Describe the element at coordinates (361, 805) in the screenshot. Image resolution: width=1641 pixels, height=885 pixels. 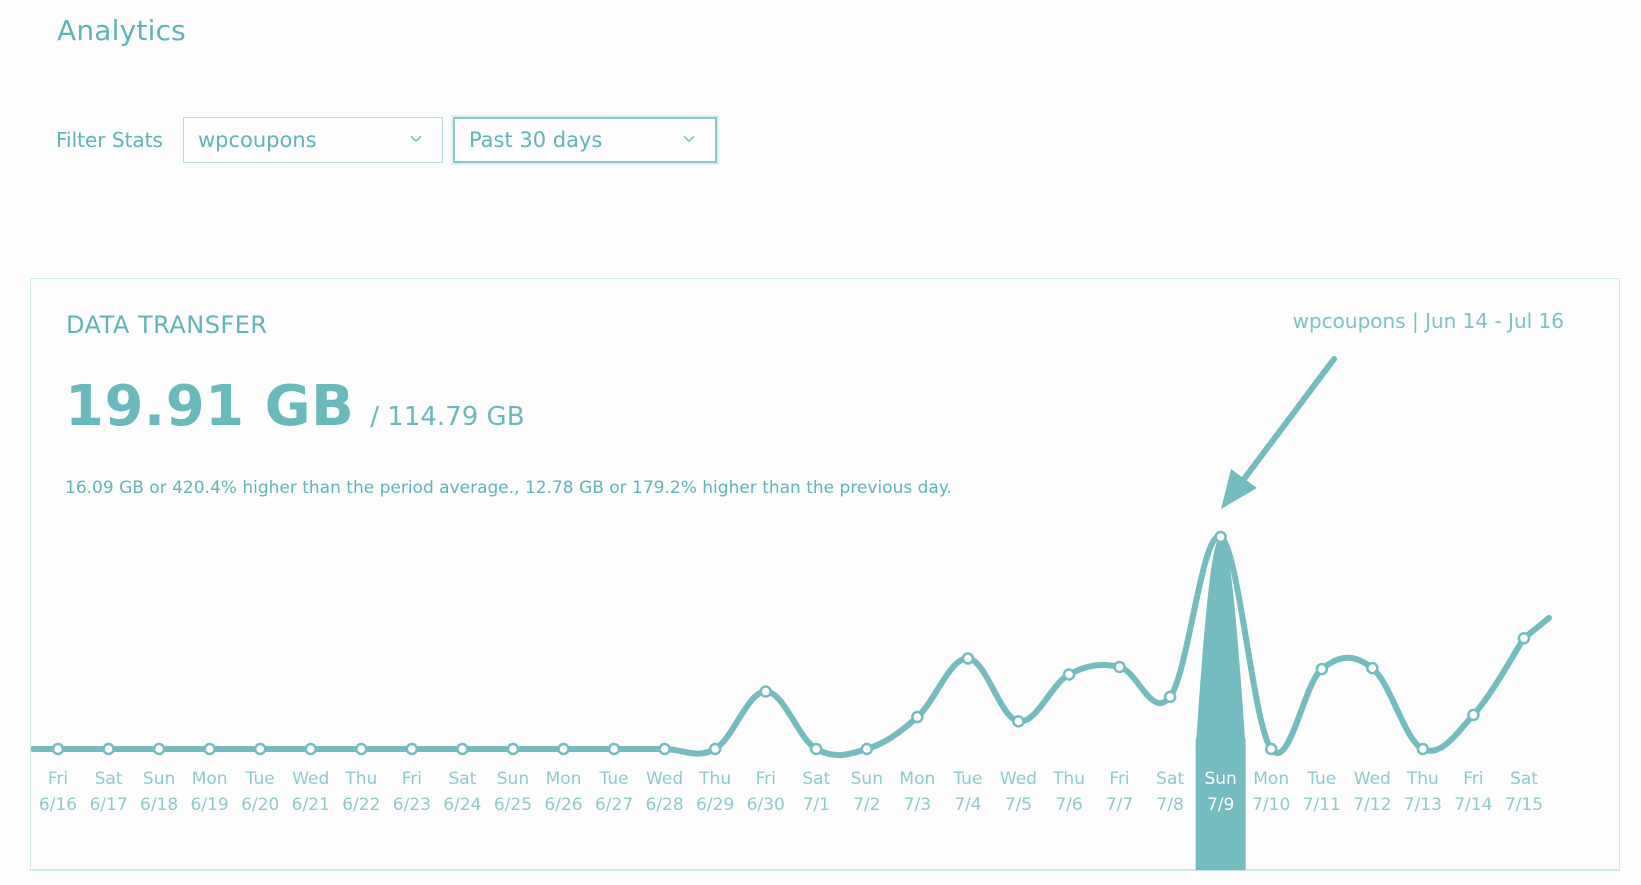
I see `x-tick-date: 6/22` at that location.